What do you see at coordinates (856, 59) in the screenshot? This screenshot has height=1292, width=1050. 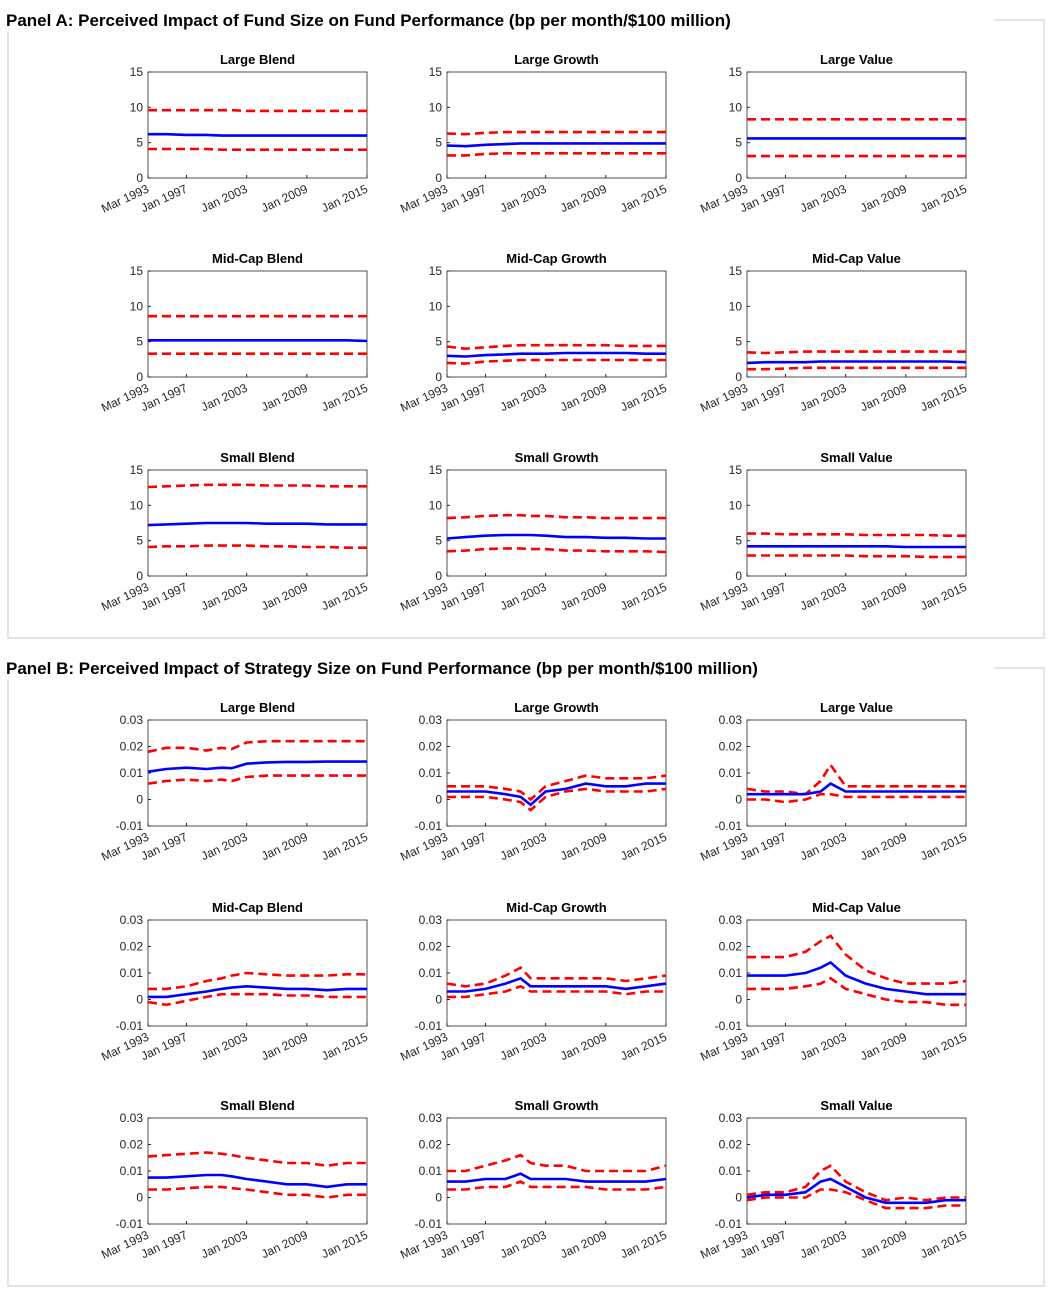 I see `chart-title: Large Value` at bounding box center [856, 59].